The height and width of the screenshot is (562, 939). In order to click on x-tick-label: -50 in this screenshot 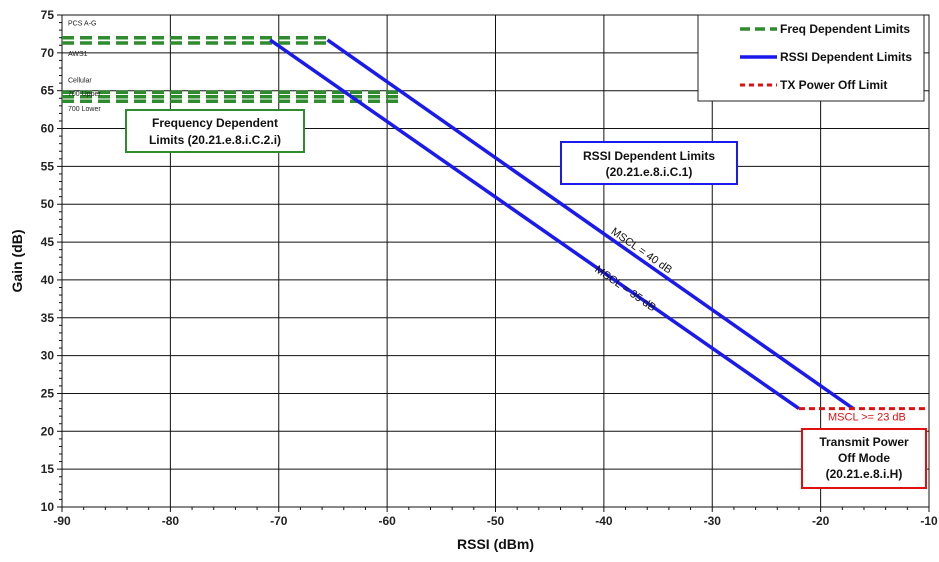, I will do `click(496, 521)`.